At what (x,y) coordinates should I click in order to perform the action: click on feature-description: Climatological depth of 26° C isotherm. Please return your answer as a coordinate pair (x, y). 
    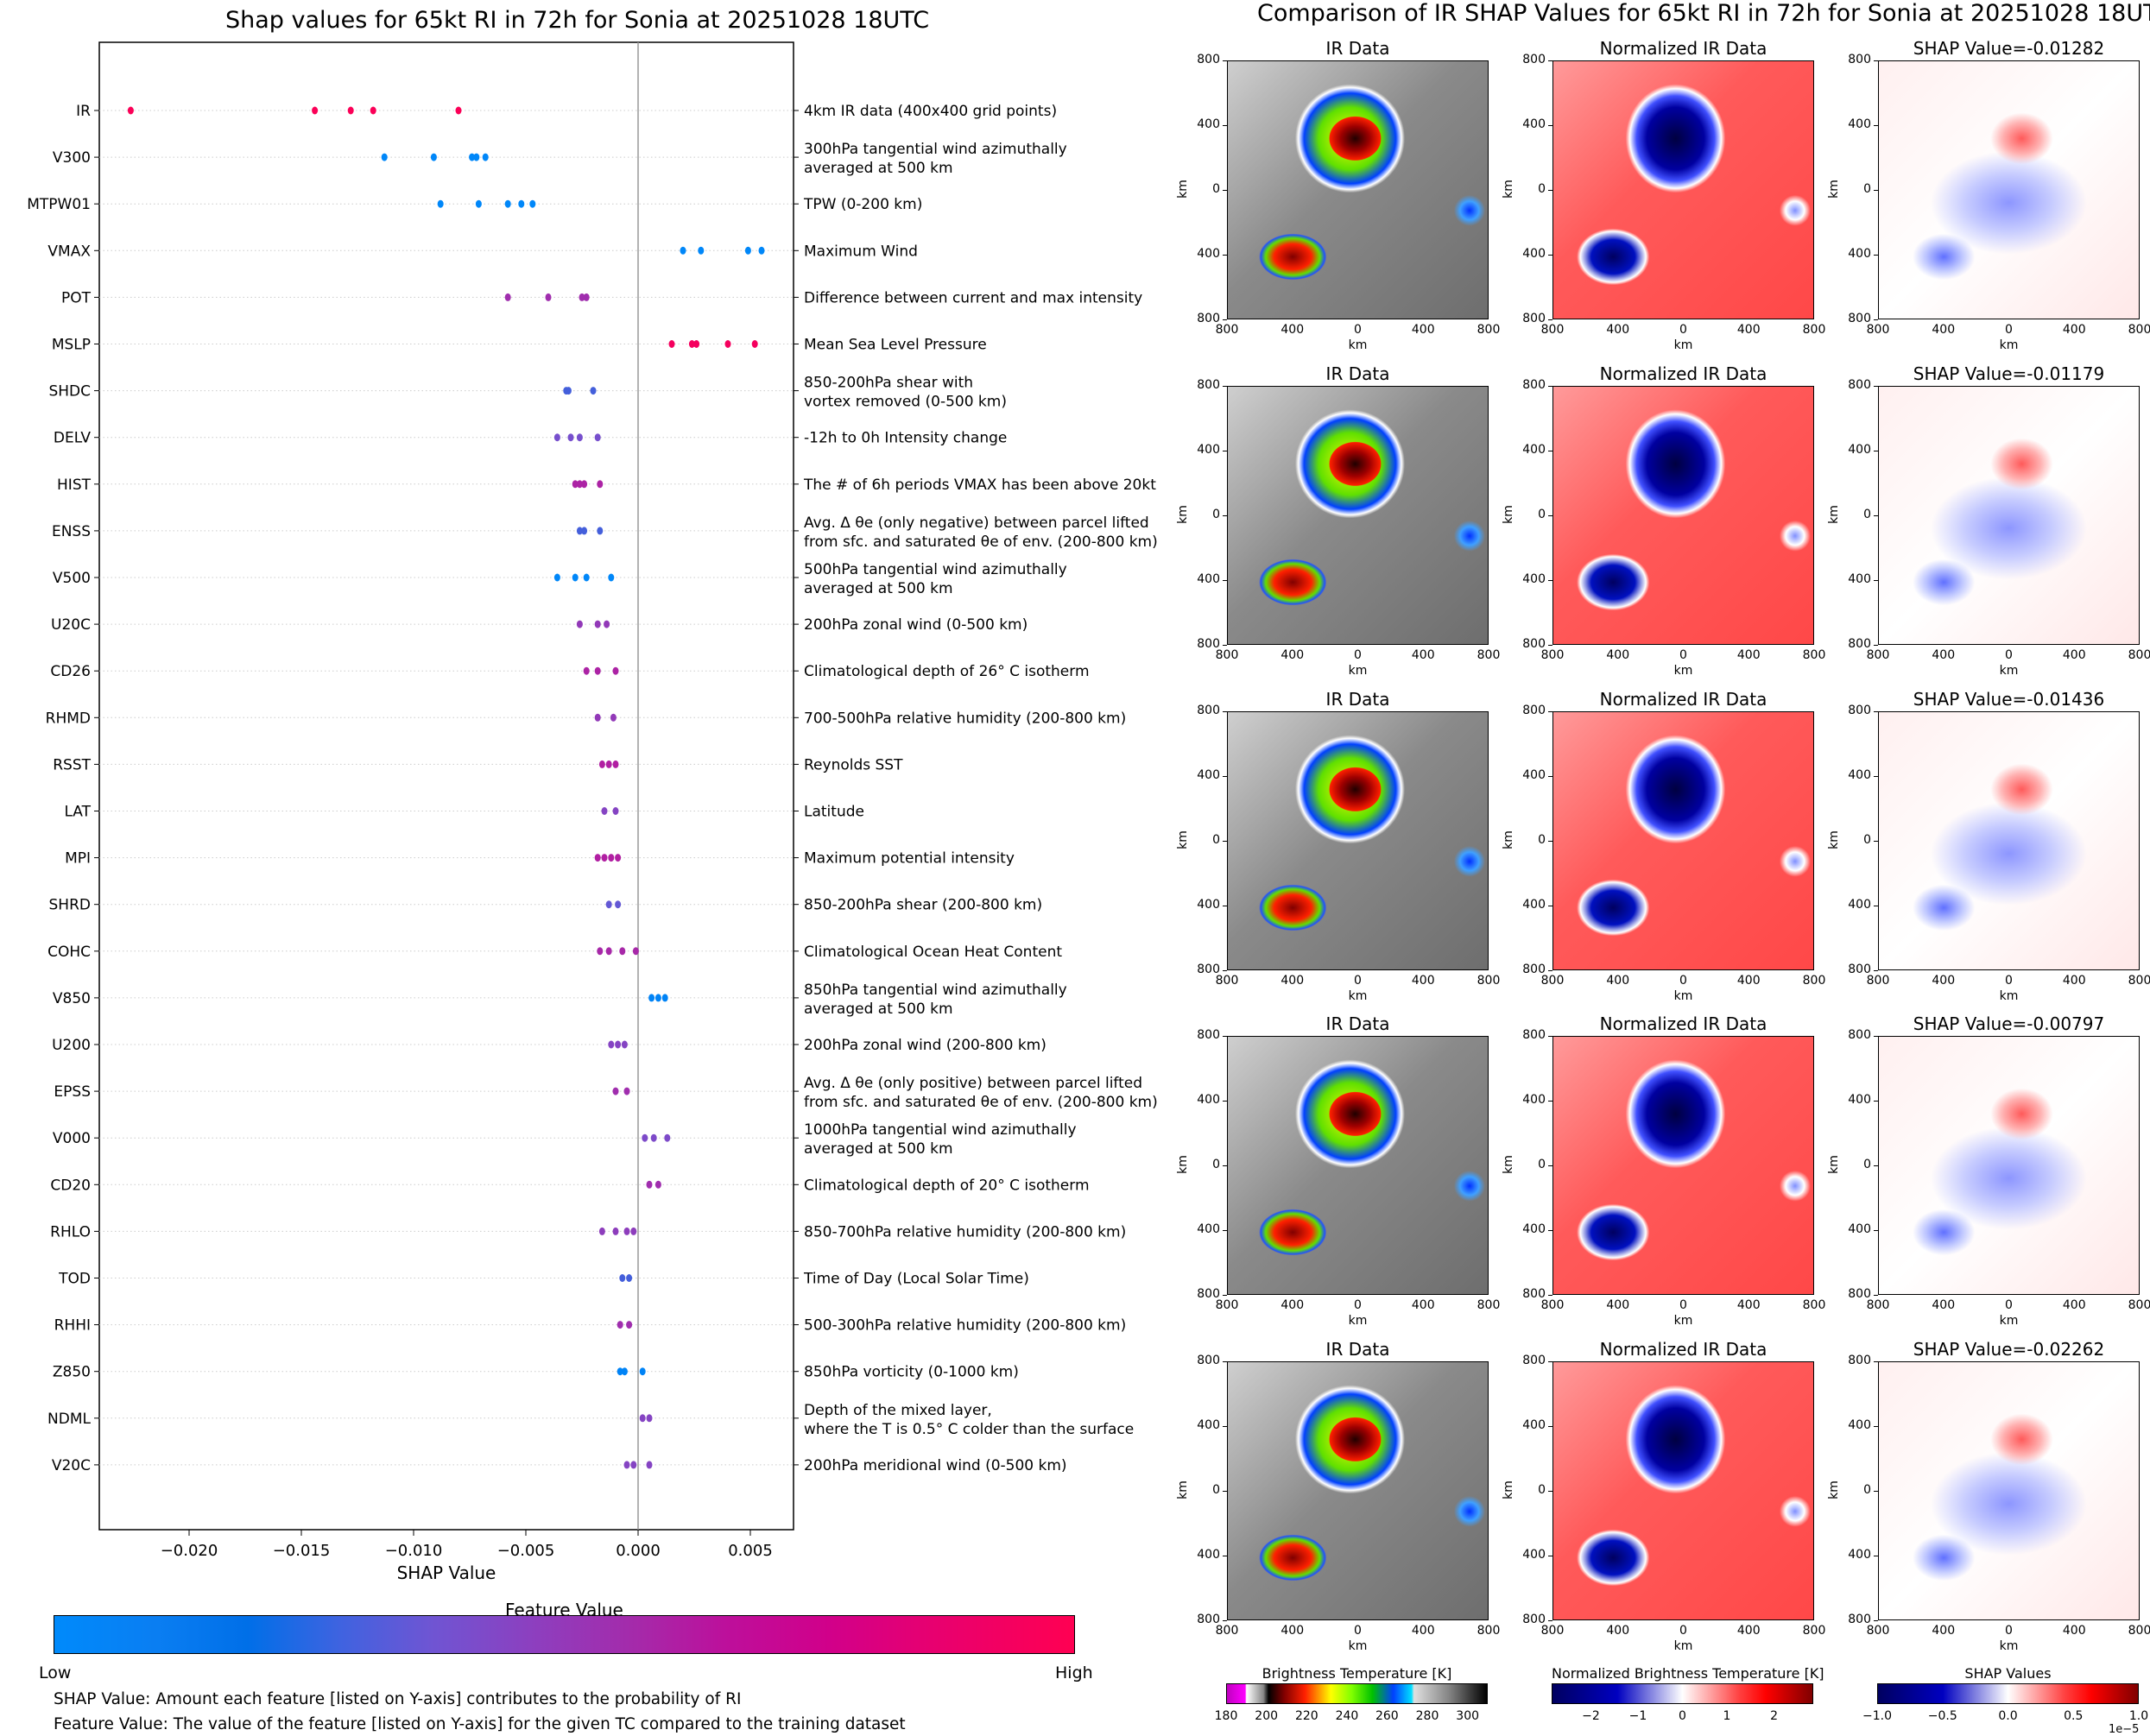
    Looking at the image, I should click on (947, 671).